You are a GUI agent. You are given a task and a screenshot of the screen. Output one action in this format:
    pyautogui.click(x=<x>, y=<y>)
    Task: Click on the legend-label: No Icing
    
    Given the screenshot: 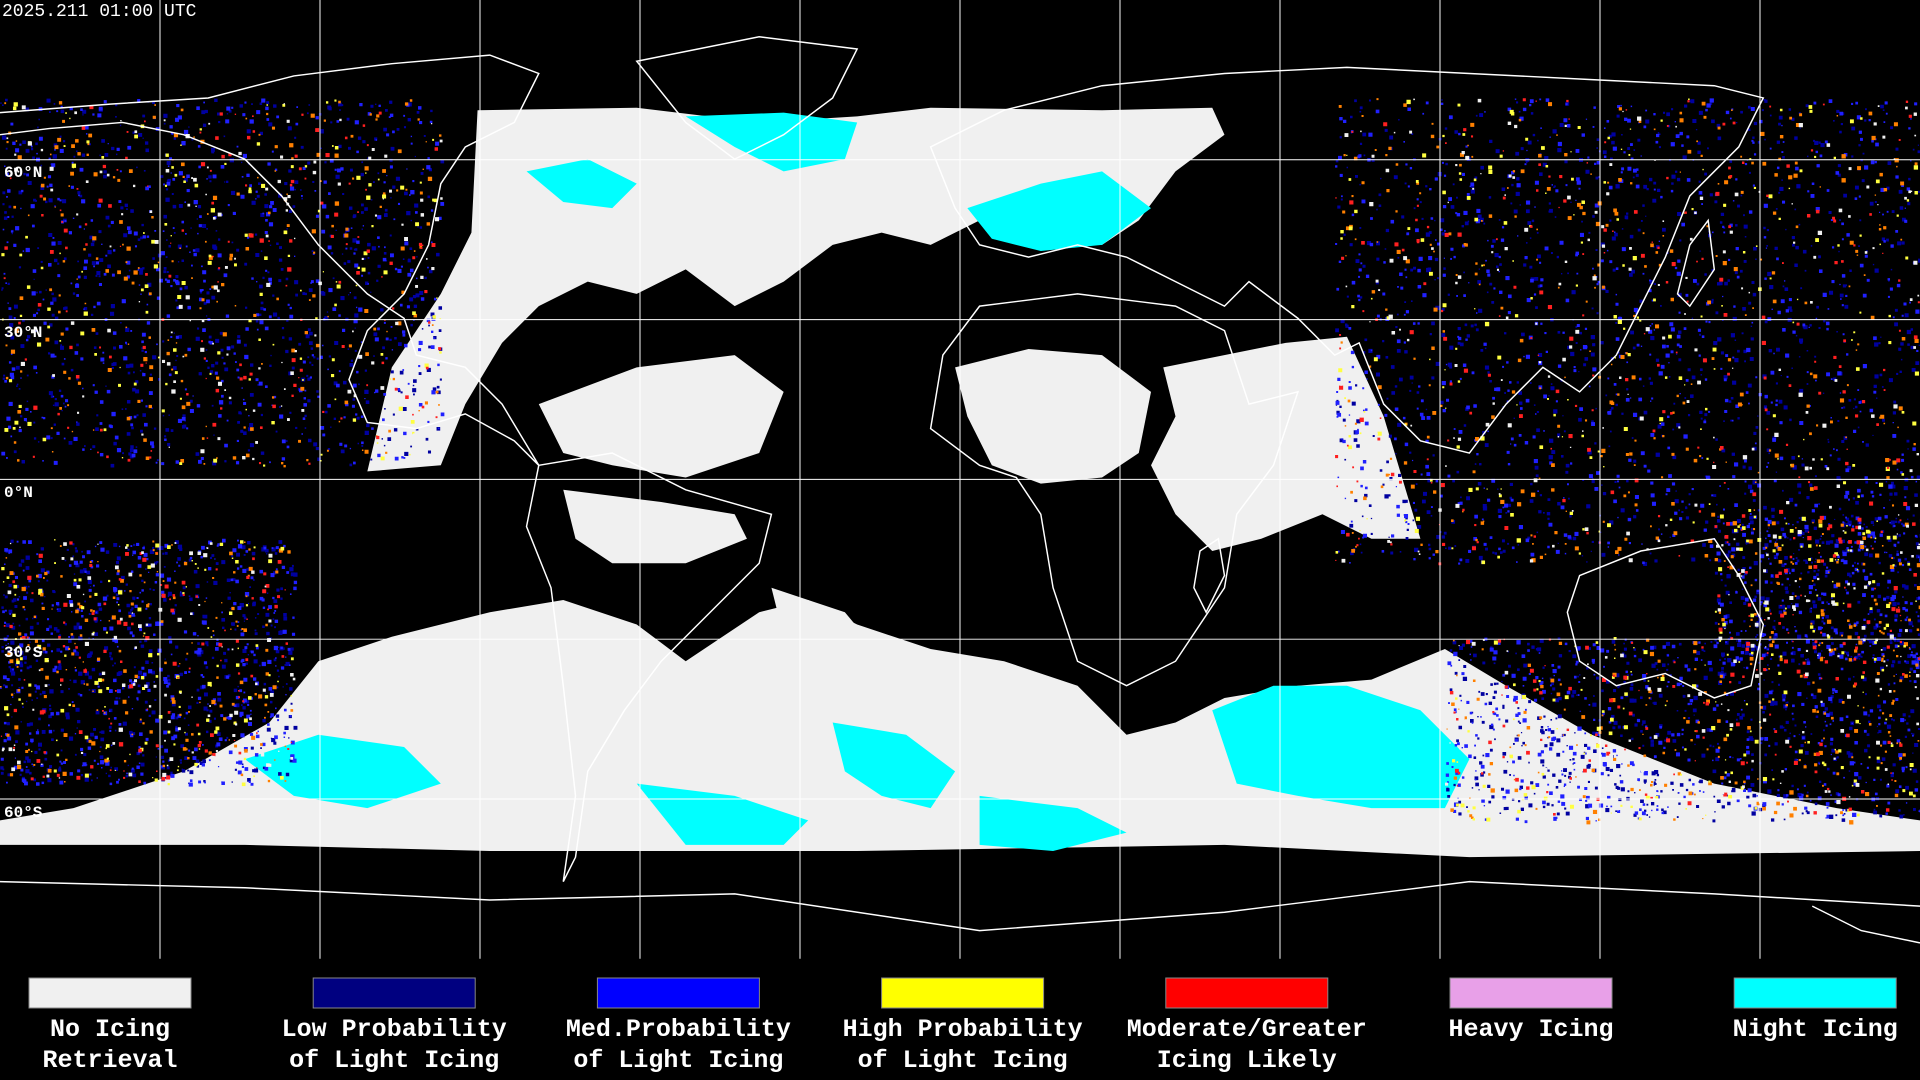 What is the action you would take?
    pyautogui.click(x=110, y=1029)
    